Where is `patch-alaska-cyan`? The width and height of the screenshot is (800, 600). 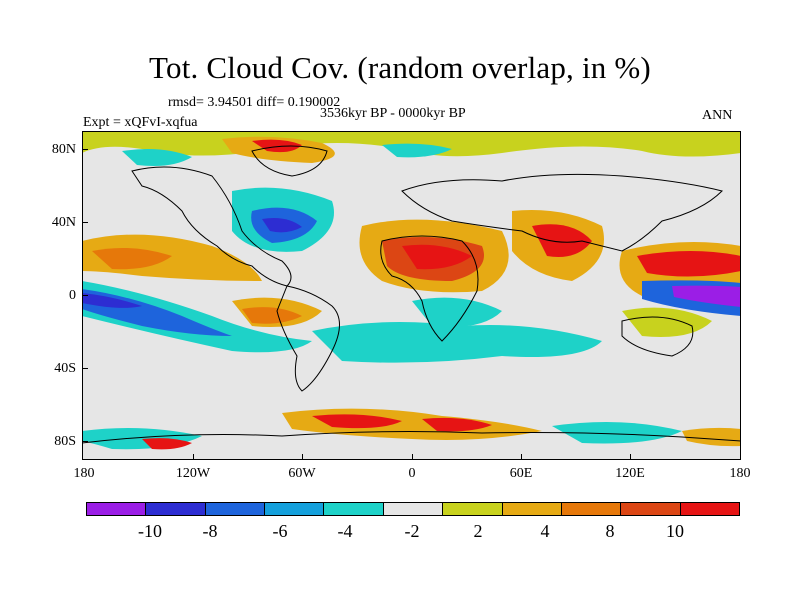 patch-alaska-cyan is located at coordinates (157, 157).